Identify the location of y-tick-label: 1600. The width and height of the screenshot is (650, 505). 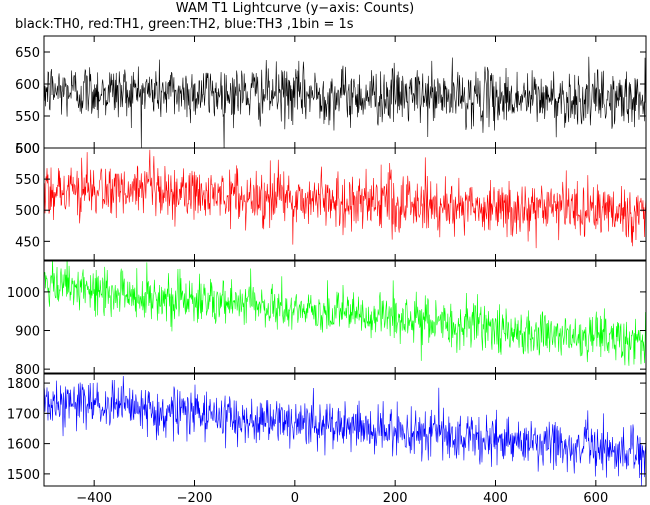
(23, 445).